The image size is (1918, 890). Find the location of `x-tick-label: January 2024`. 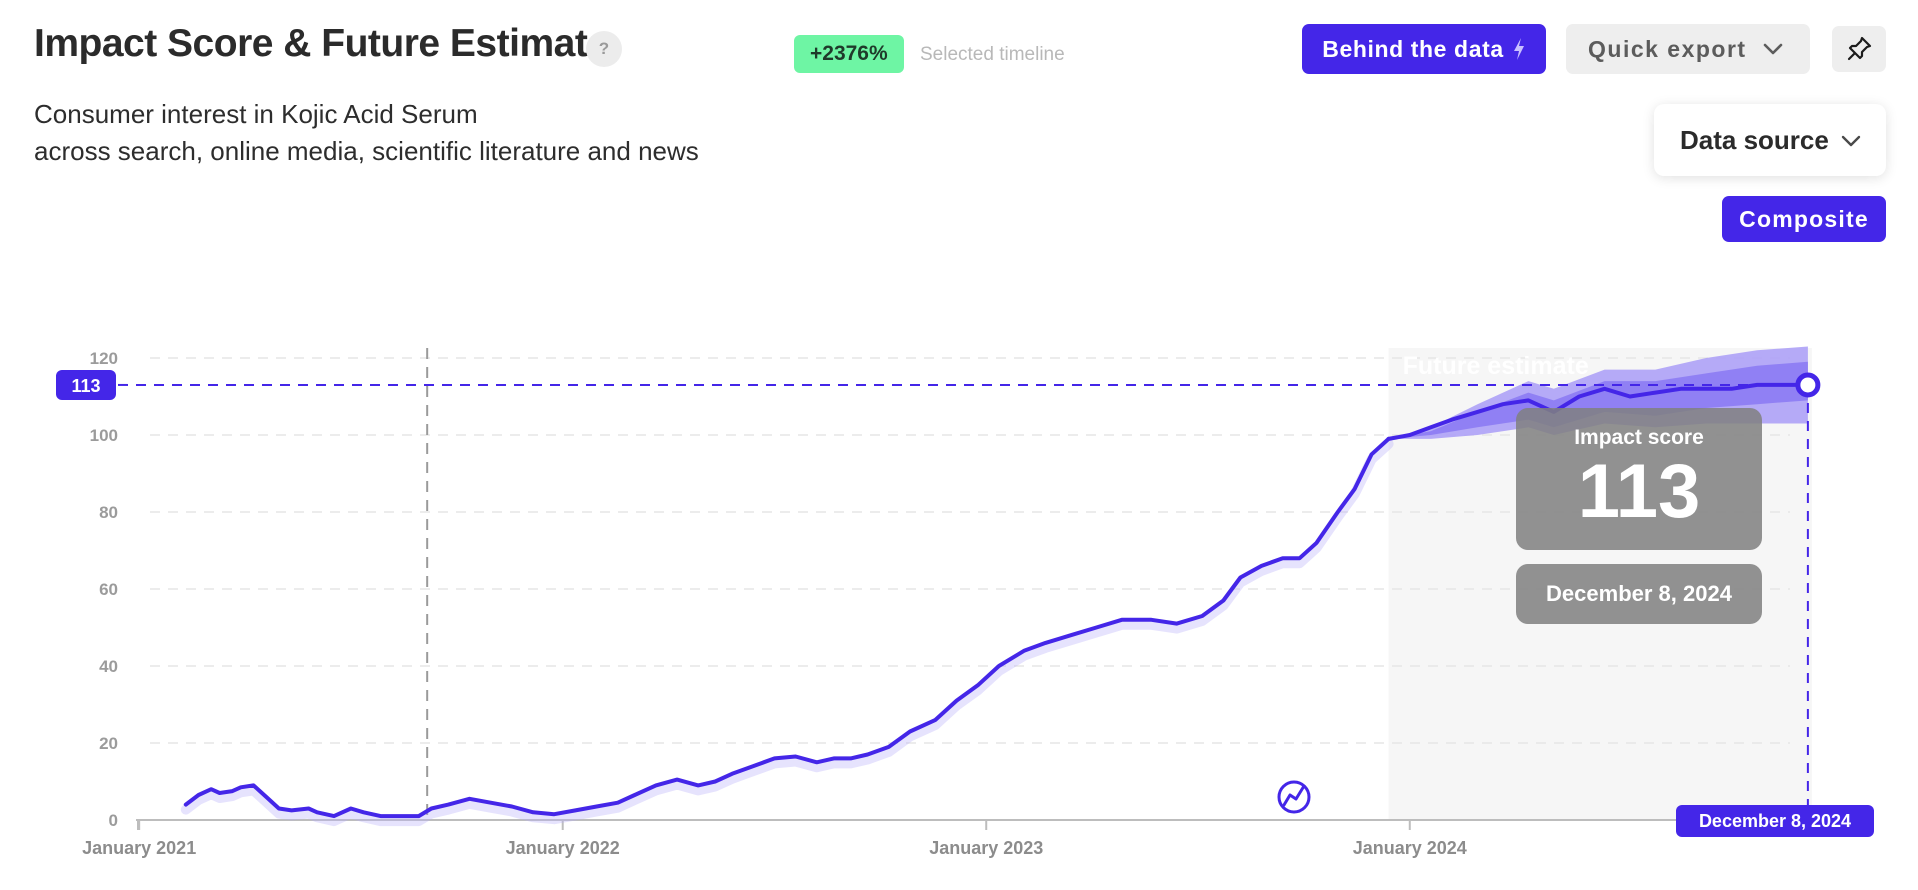

x-tick-label: January 2024 is located at coordinates (1410, 848).